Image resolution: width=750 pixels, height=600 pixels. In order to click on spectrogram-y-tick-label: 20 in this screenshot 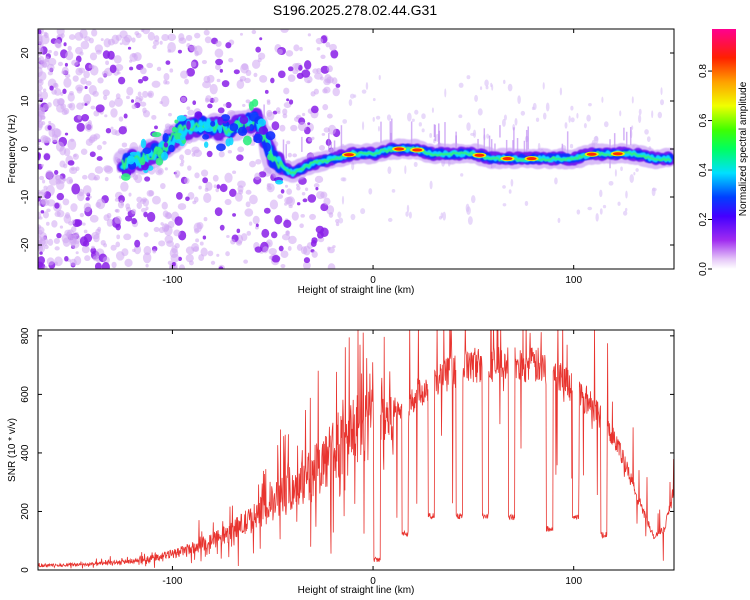, I will do `click(25, 53)`.